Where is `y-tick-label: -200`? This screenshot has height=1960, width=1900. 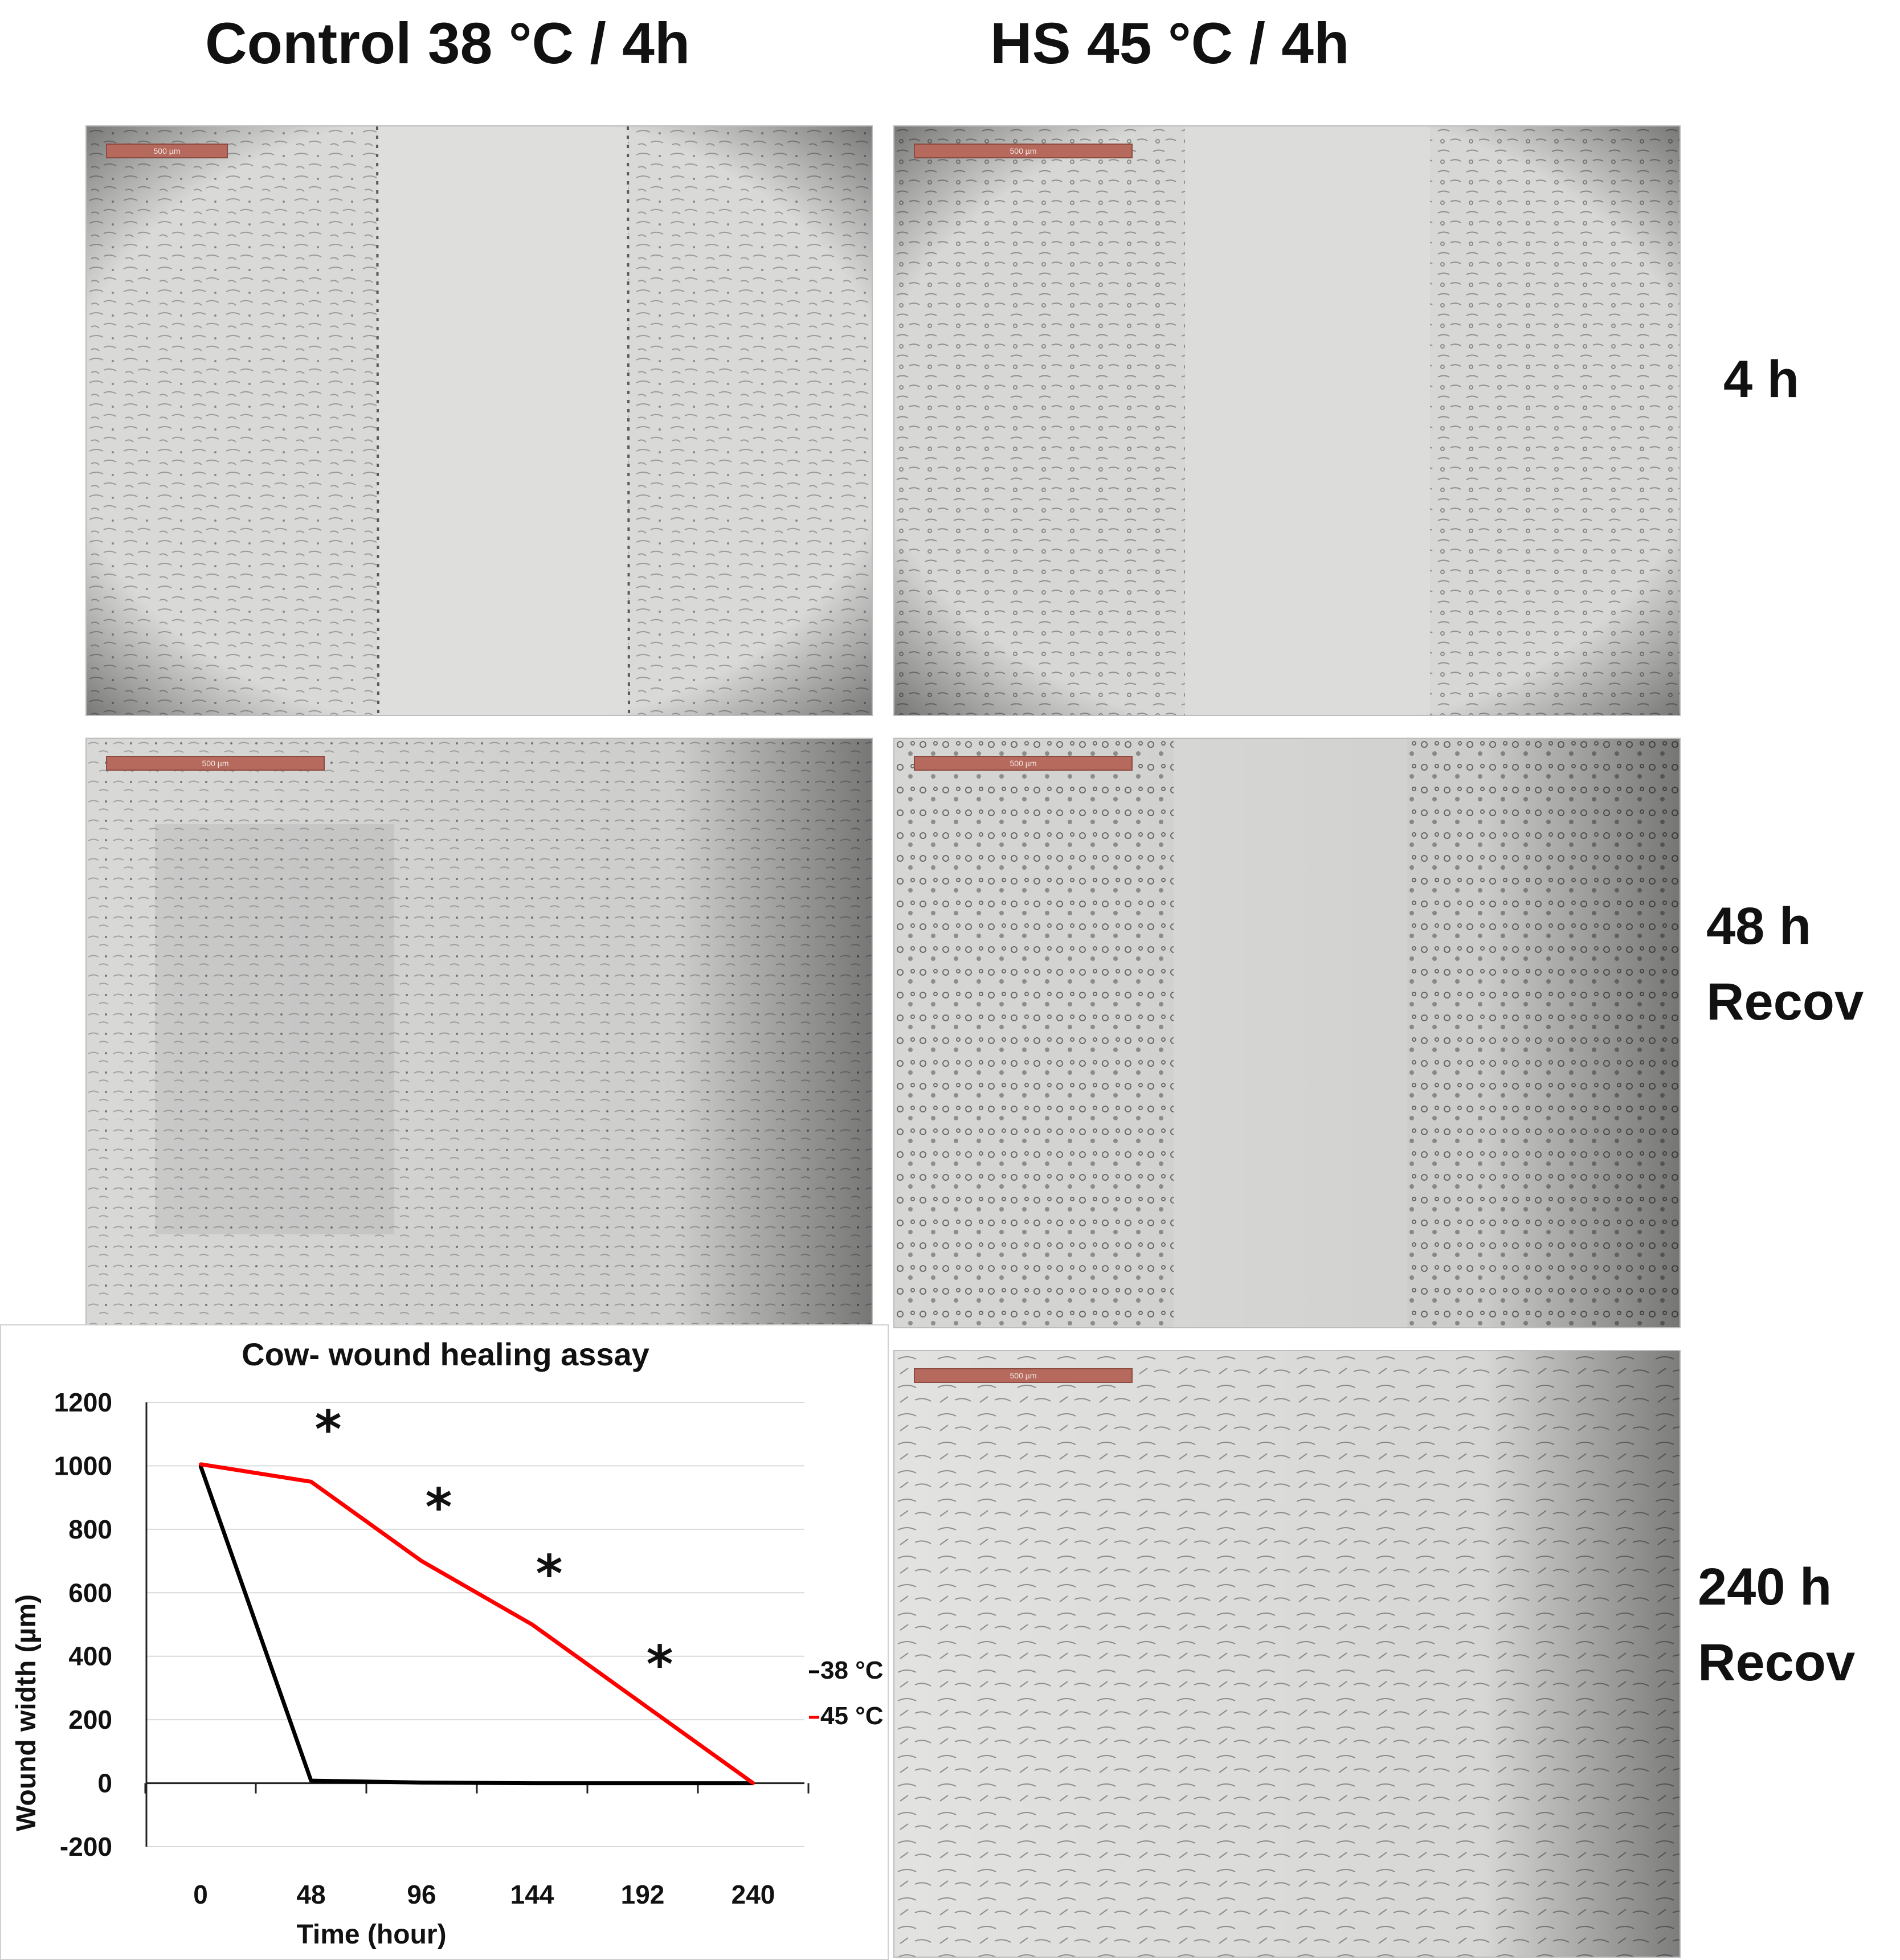 y-tick-label: -200 is located at coordinates (86, 1846).